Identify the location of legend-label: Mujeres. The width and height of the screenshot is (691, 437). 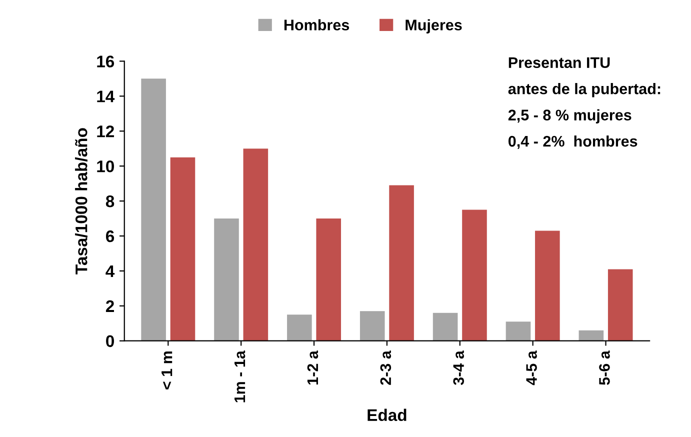
(434, 26).